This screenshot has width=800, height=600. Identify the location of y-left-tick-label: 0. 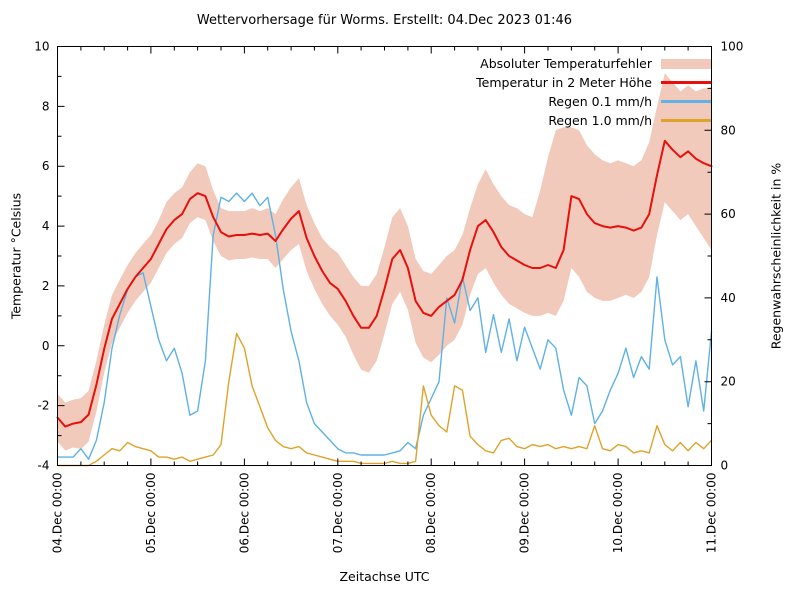
(46, 346).